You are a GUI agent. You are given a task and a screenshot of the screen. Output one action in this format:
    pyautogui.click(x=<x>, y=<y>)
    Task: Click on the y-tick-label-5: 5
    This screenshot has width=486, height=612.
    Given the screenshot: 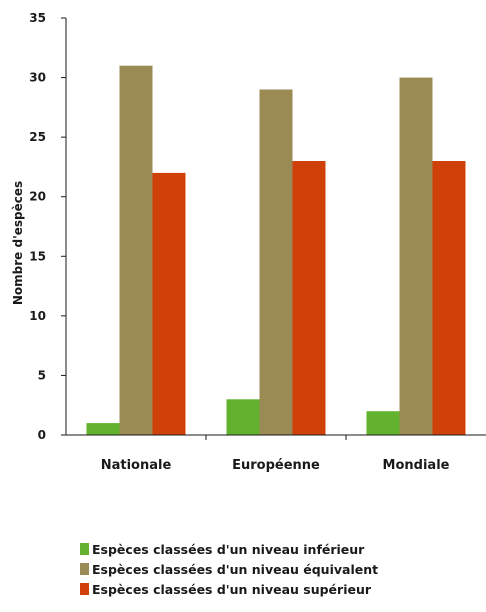 What is the action you would take?
    pyautogui.click(x=42, y=375)
    